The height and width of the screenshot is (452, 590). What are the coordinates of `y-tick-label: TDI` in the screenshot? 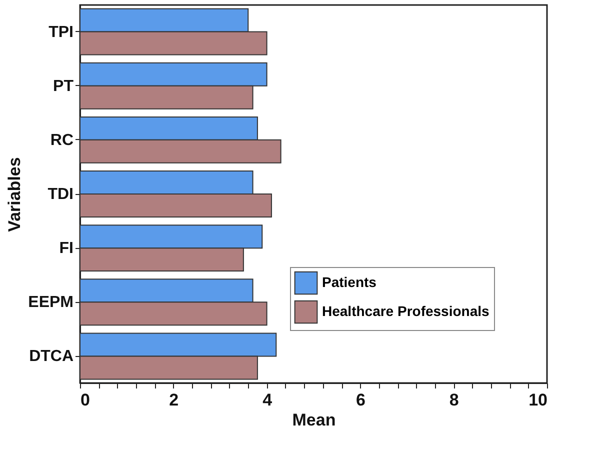 It's located at (61, 194).